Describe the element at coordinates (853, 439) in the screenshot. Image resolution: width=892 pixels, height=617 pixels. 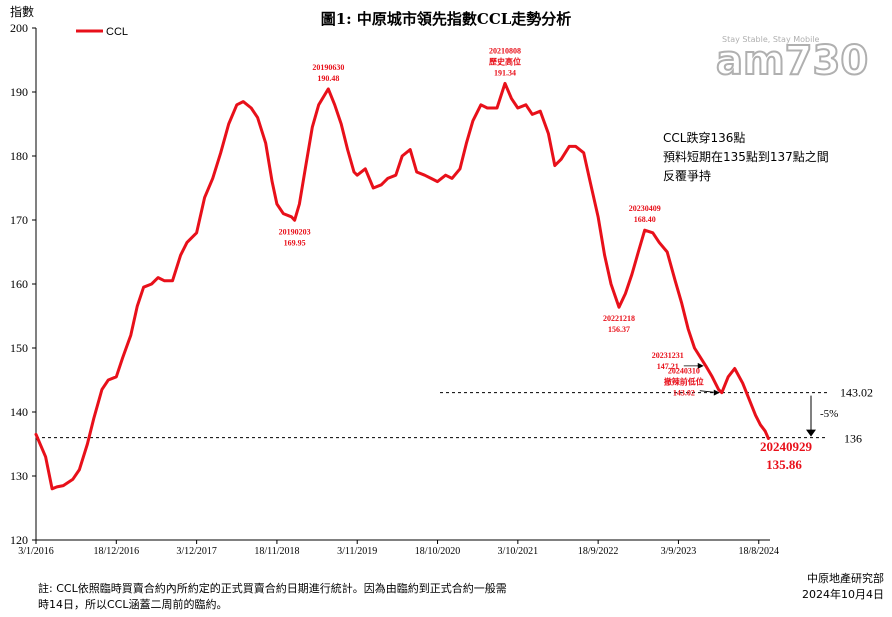
I see `ref-label-136: 136` at that location.